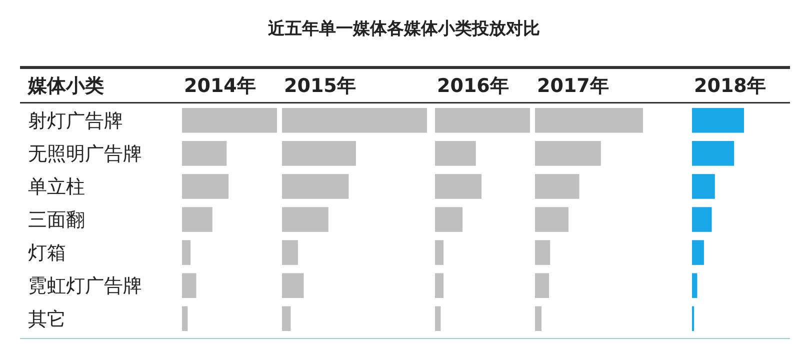  What do you see at coordinates (65, 86) in the screenshot?
I see `y-axis-title: 媒体小类` at bounding box center [65, 86].